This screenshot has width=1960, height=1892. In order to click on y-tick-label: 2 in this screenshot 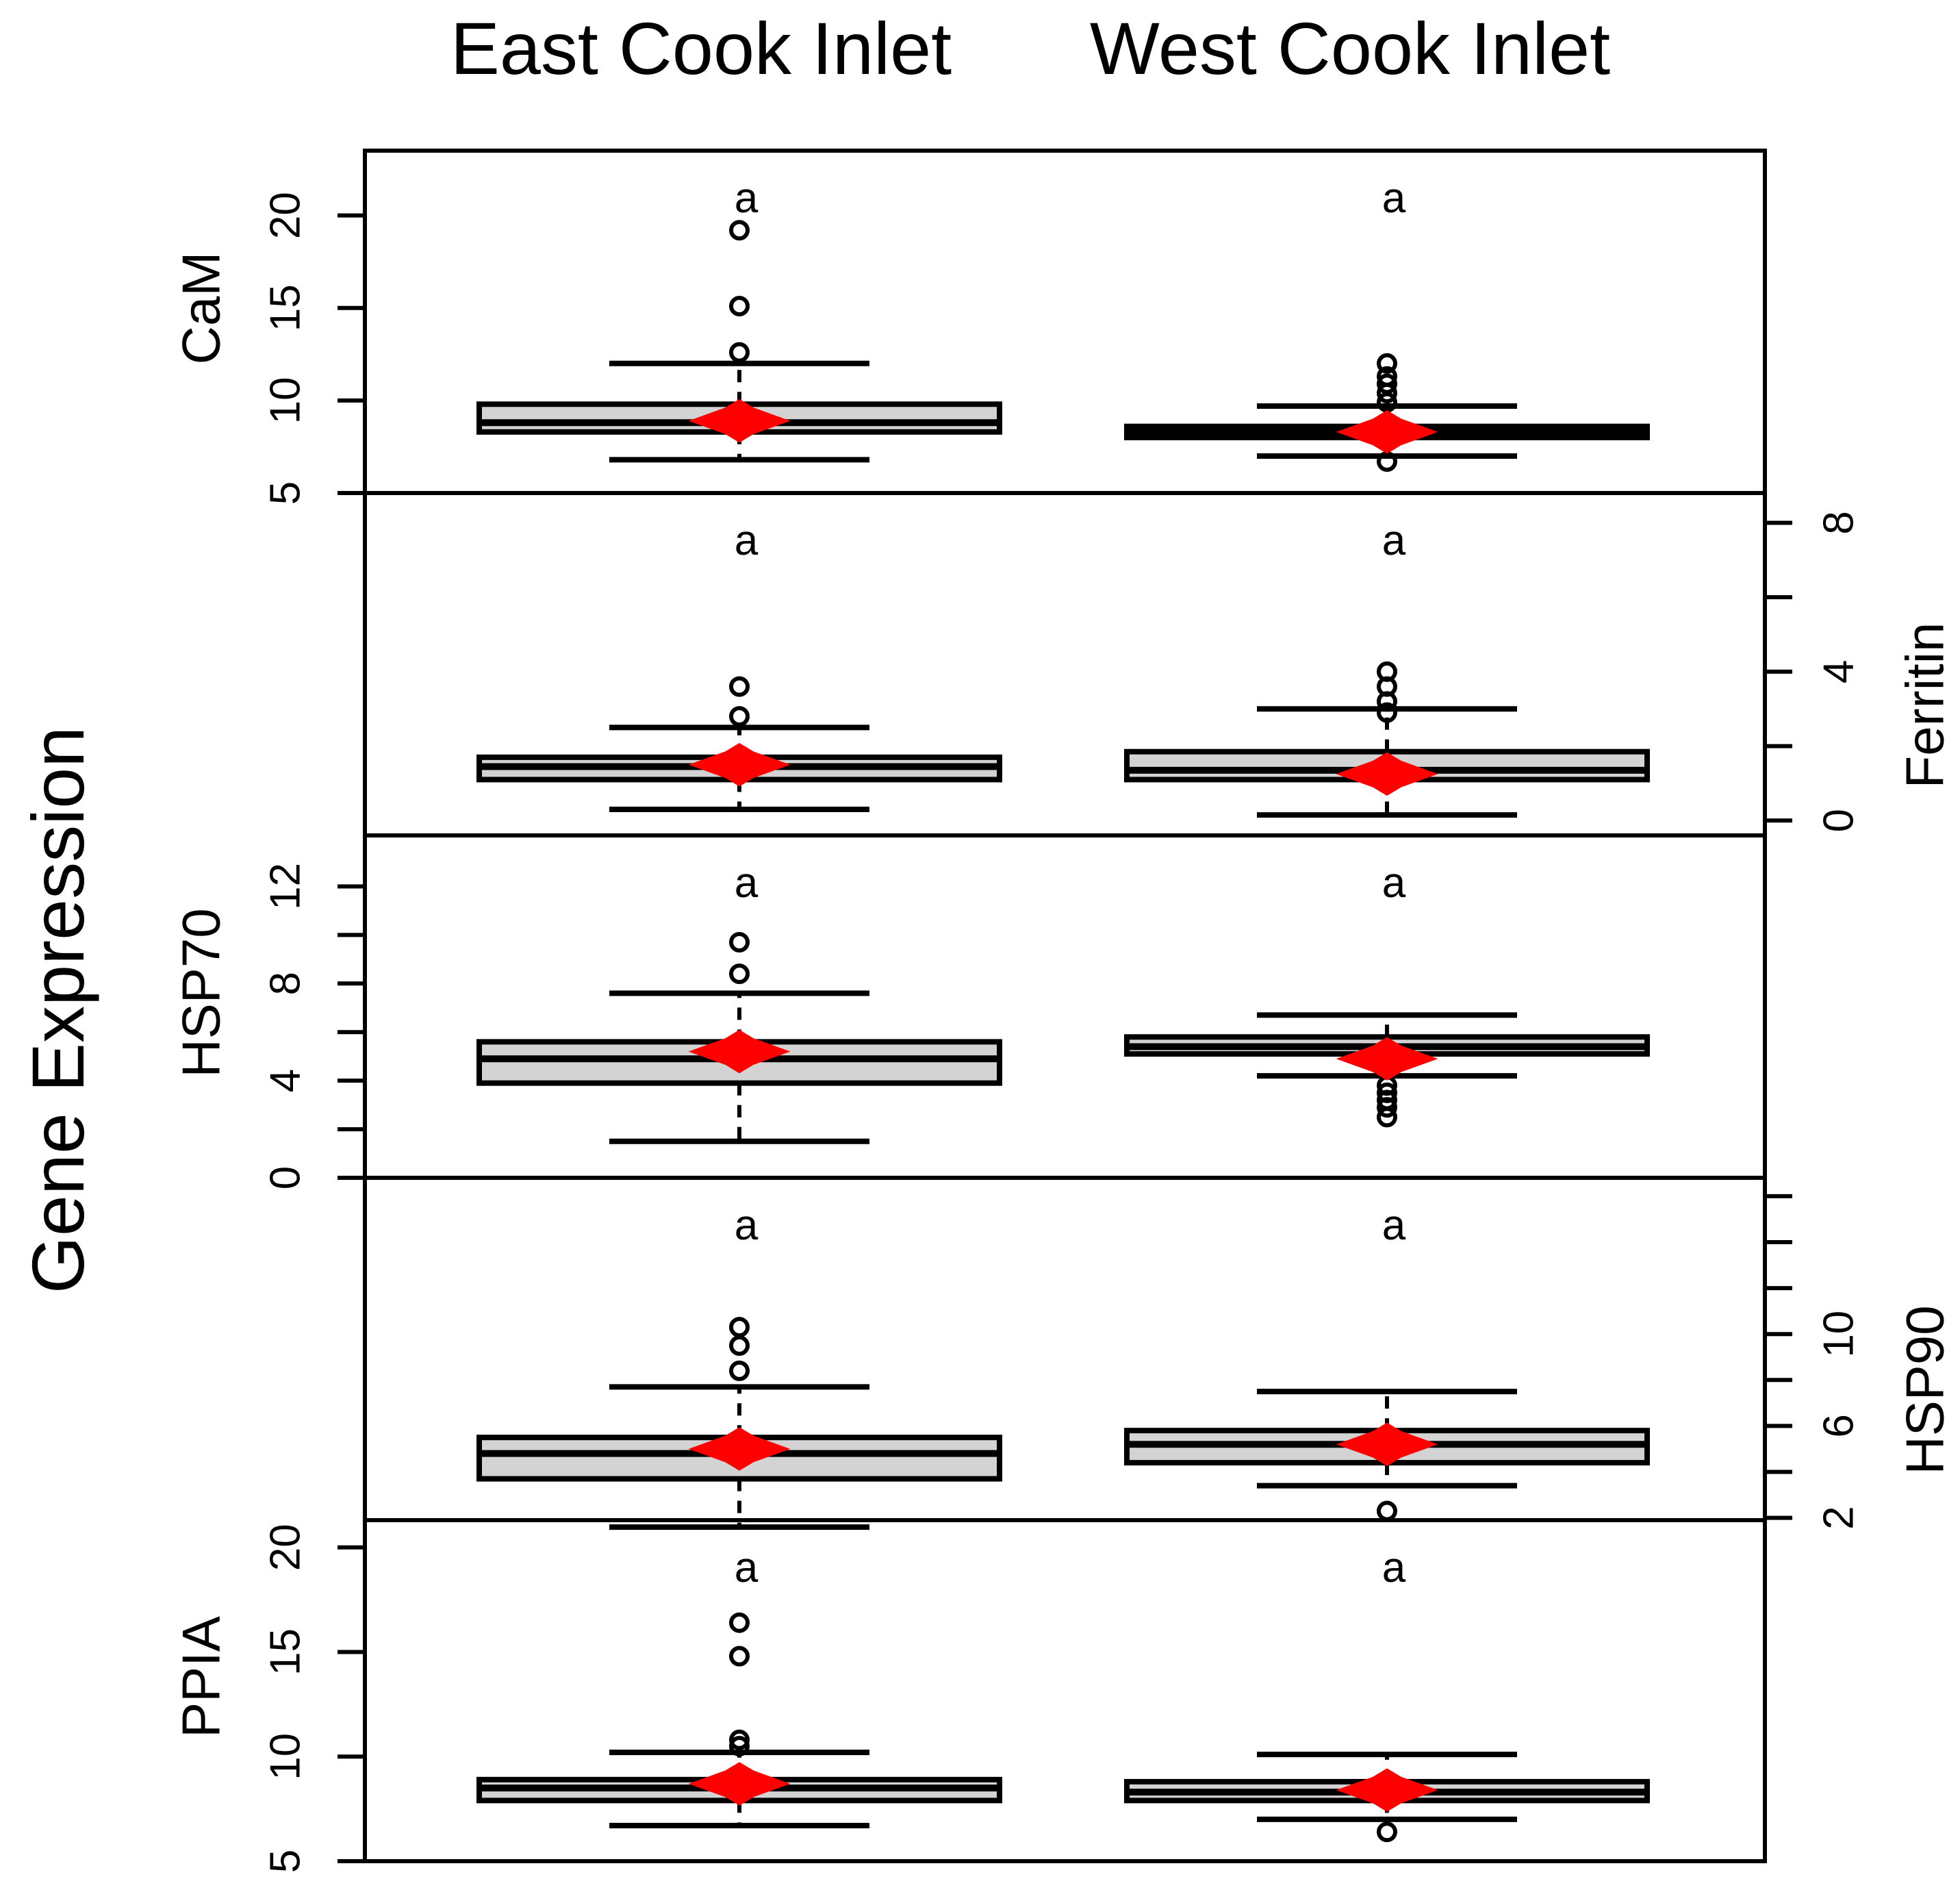, I will do `click(1838, 1517)`.